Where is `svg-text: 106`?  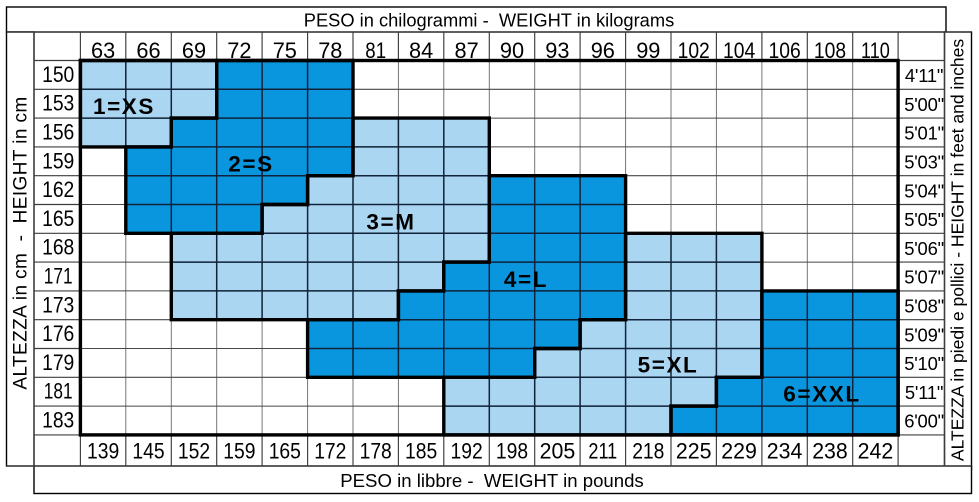 svg-text: 106 is located at coordinates (785, 50).